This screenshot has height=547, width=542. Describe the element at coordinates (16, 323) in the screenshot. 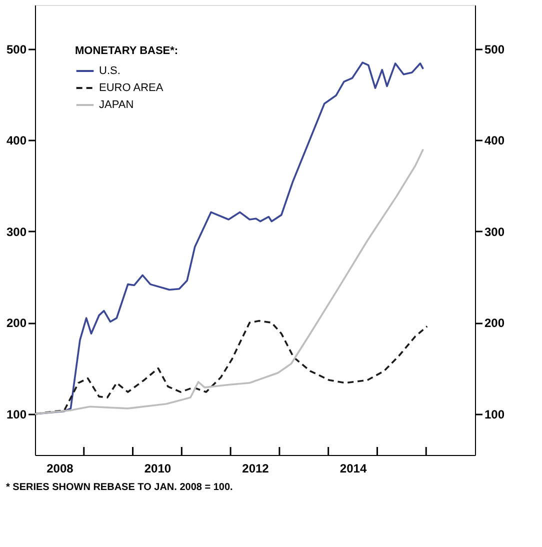

I see `y-tick-label: 200` at that location.